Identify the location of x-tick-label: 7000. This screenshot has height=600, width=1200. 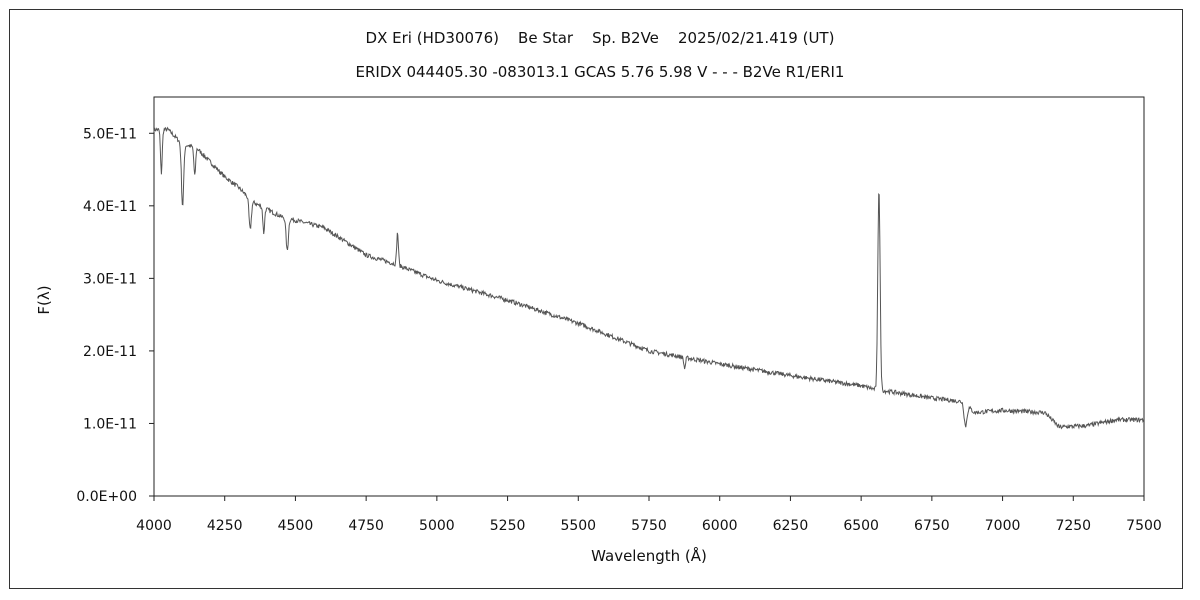
(1003, 526).